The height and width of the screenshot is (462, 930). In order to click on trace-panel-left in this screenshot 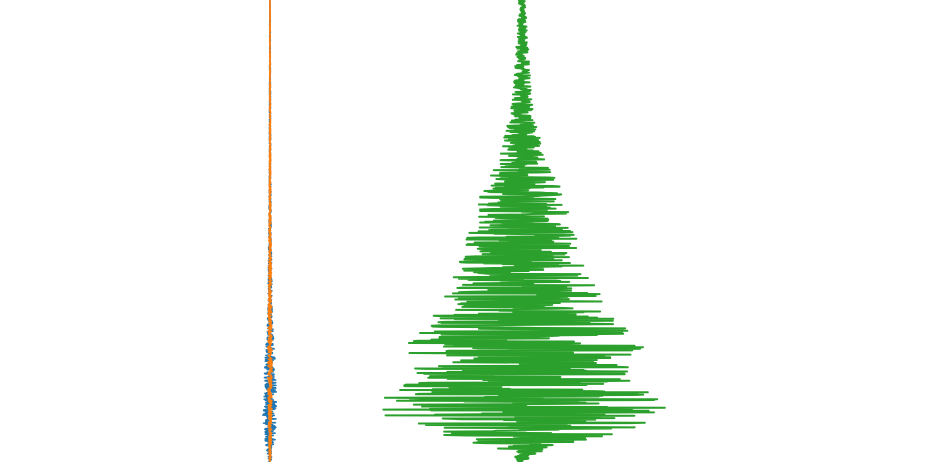, I will do `click(270, 231)`.